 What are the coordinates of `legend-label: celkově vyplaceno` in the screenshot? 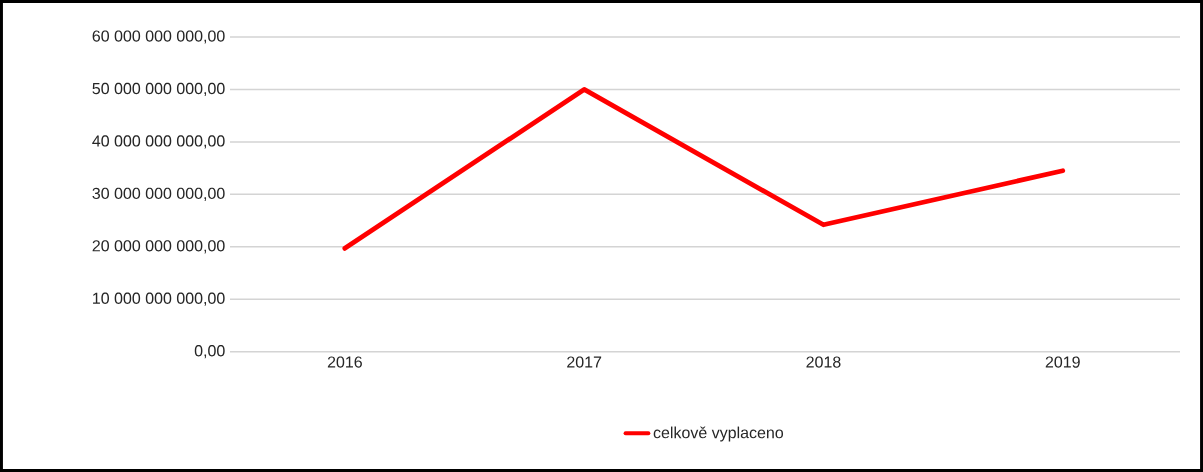 It's located at (718, 434).